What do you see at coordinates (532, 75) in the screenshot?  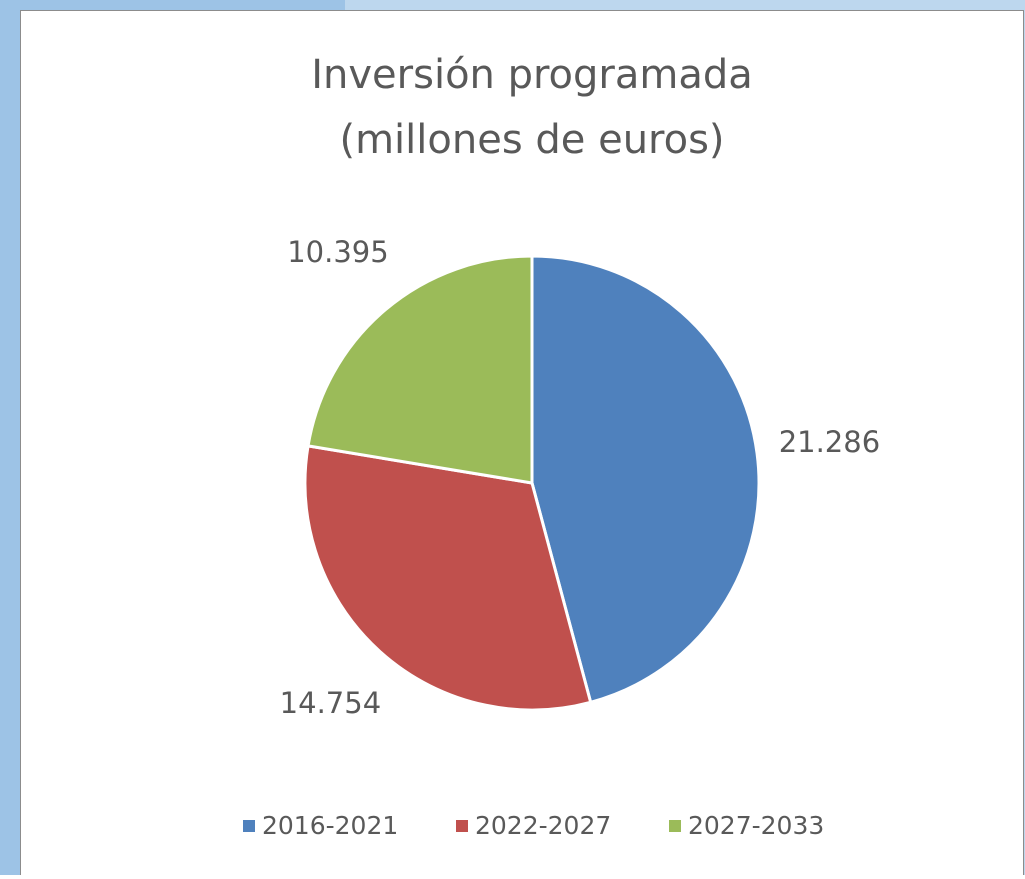 I see `chart-title: Inversión programada` at bounding box center [532, 75].